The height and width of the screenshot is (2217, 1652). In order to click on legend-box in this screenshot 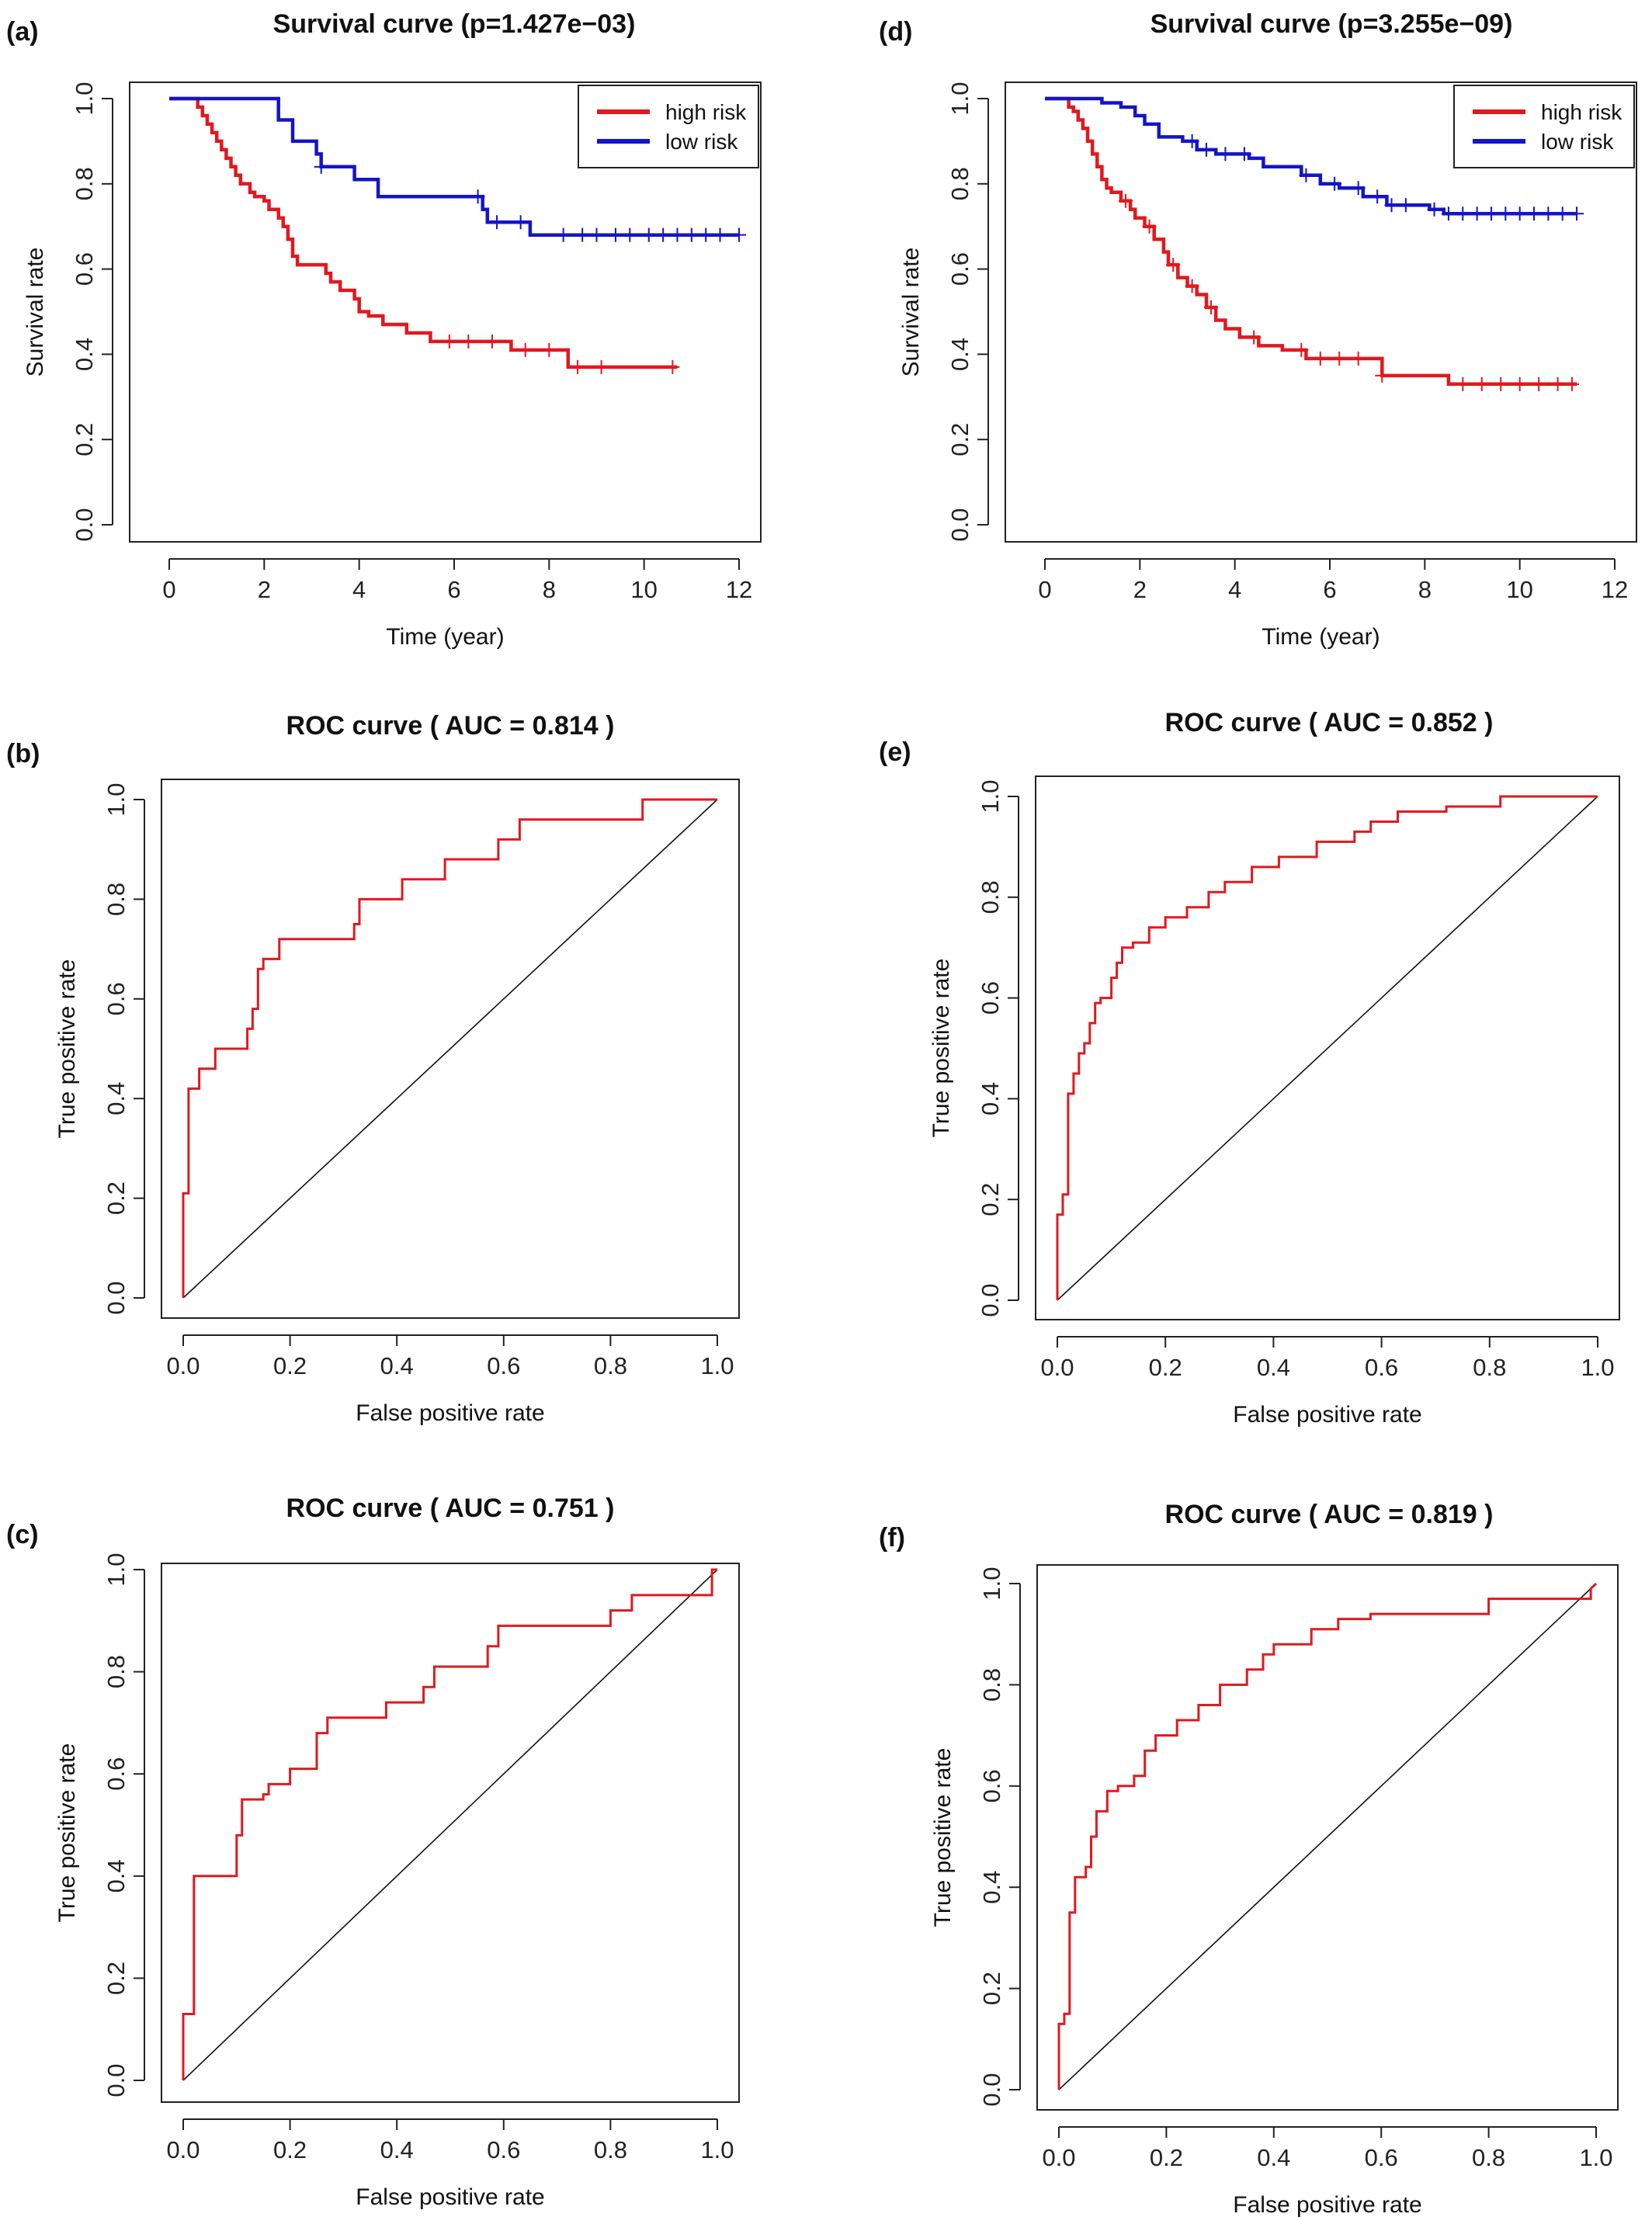, I will do `click(1544, 126)`.